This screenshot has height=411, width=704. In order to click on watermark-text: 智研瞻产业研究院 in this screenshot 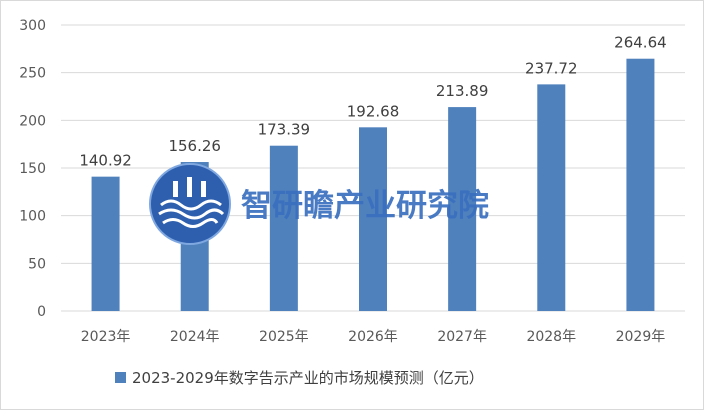, I will do `click(365, 206)`.